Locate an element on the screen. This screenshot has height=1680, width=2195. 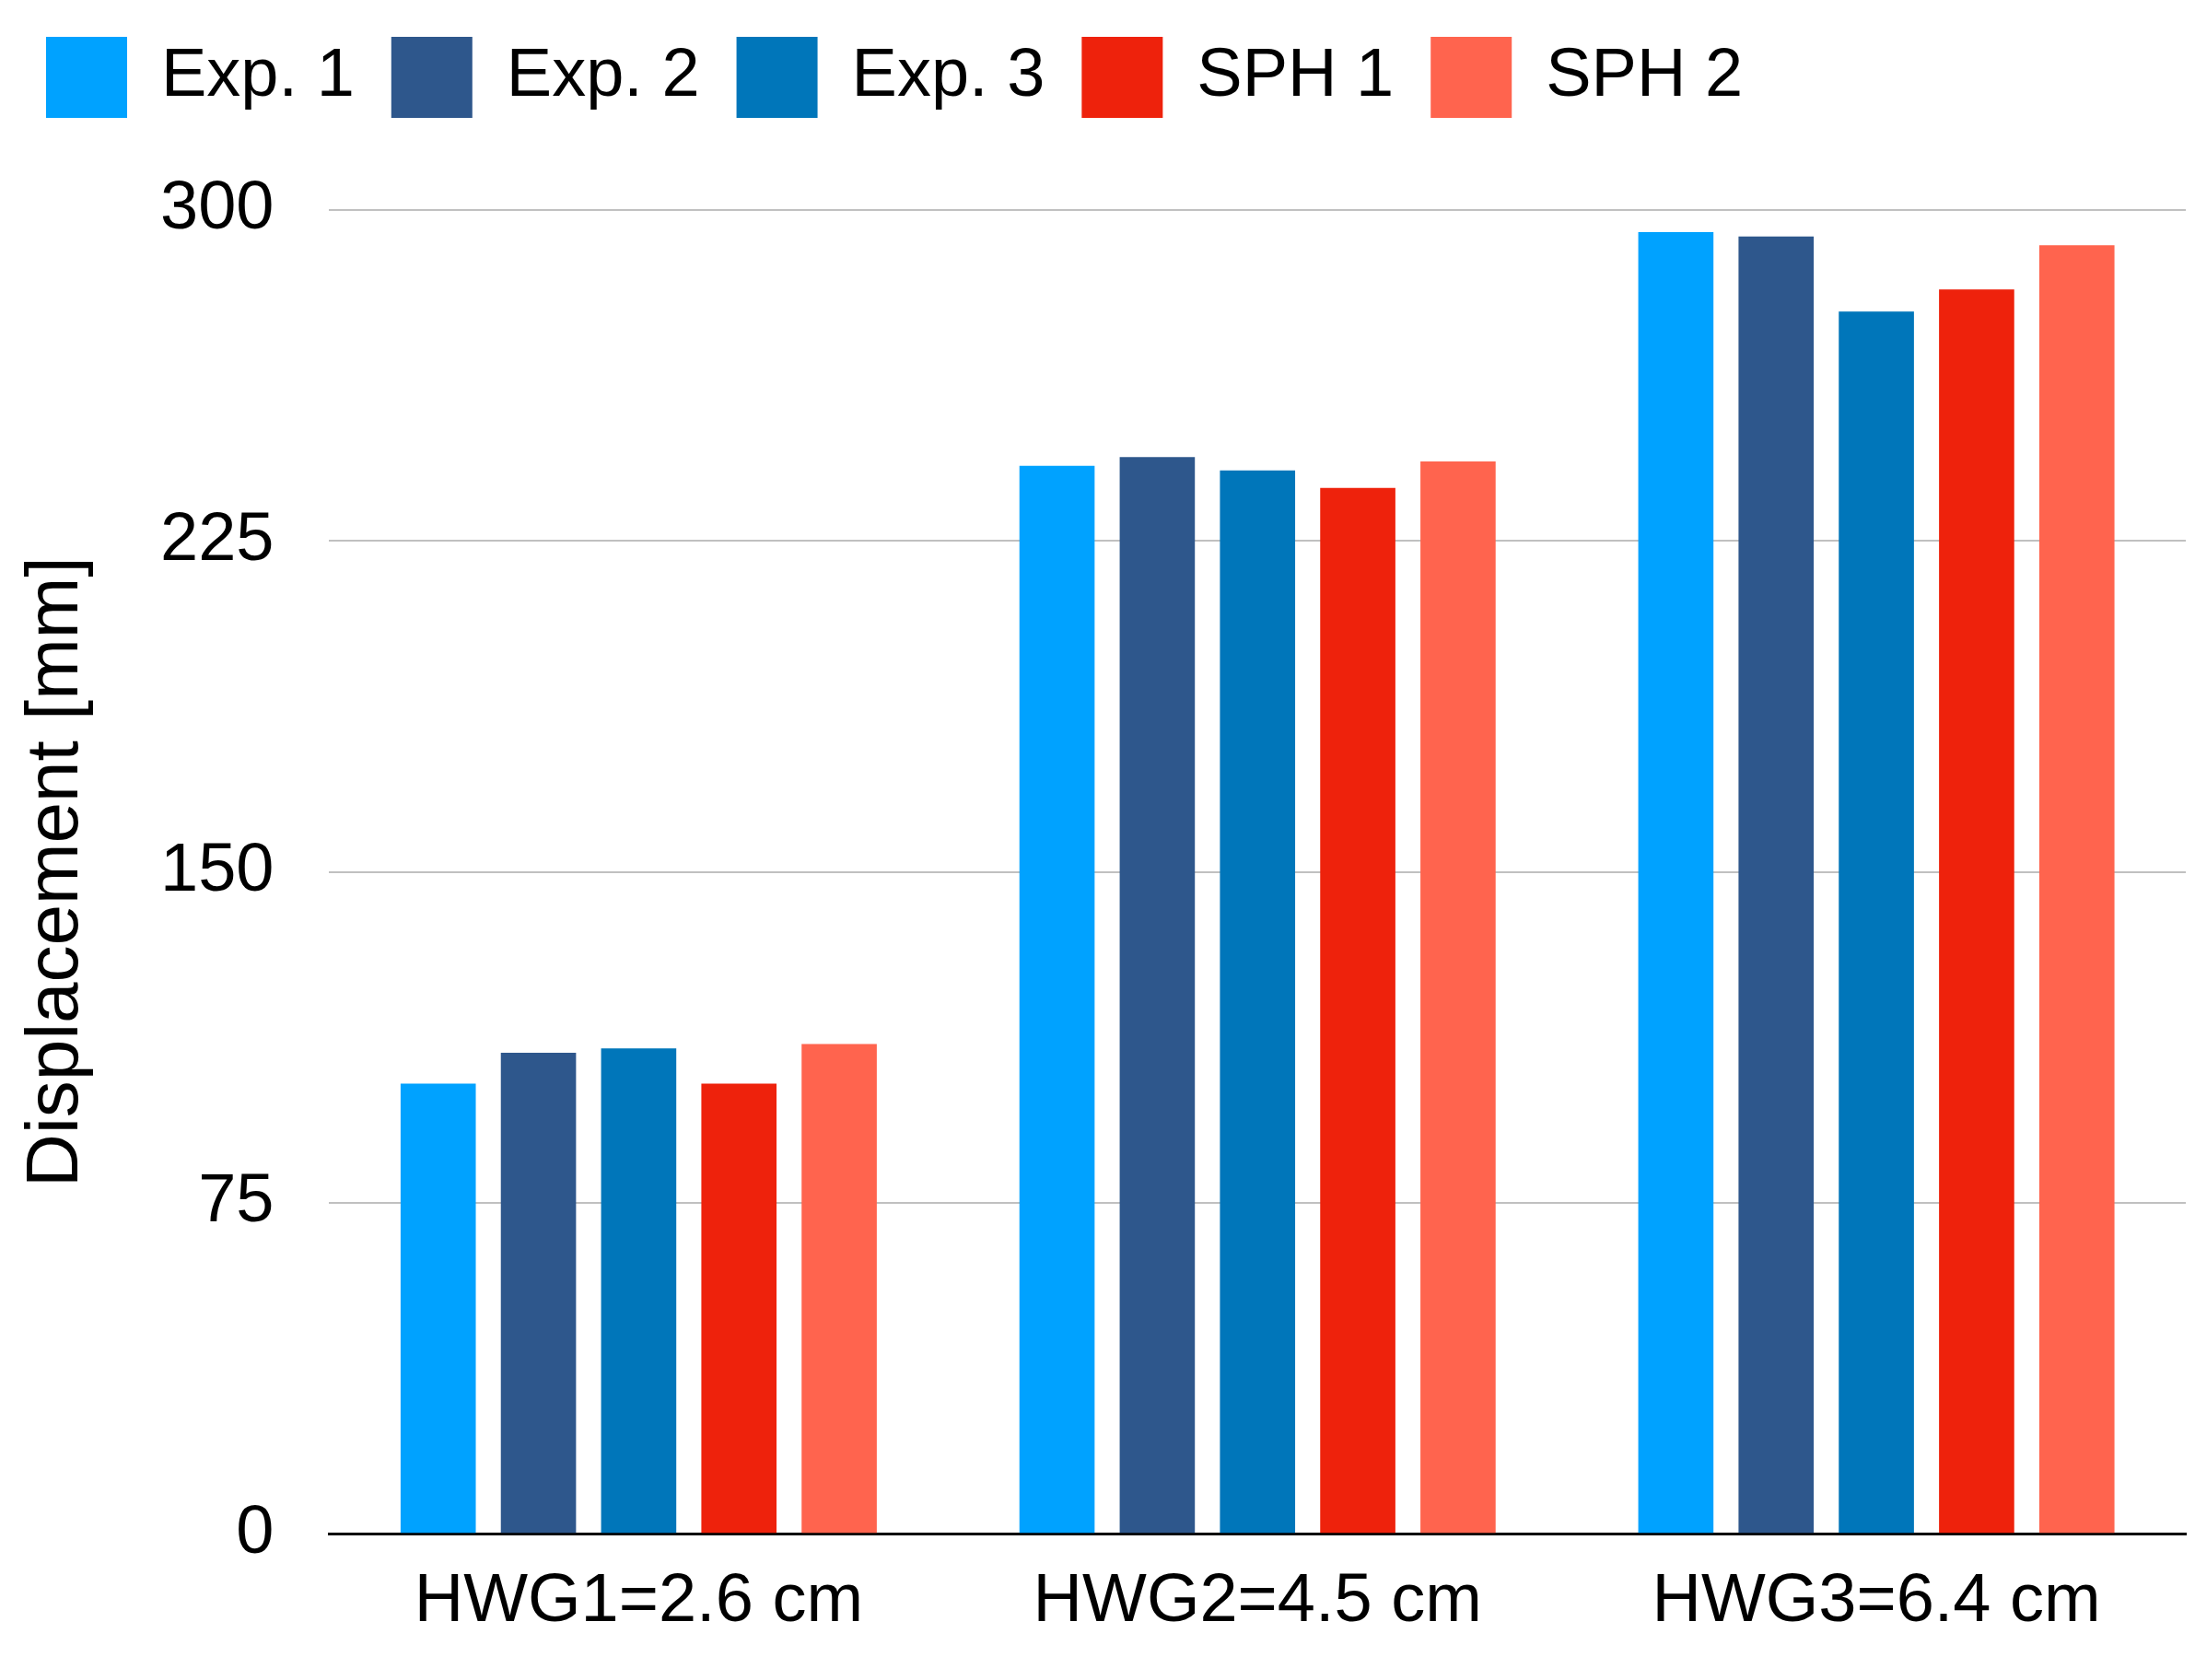
legend-label: SPH 1 is located at coordinates (1296, 72).